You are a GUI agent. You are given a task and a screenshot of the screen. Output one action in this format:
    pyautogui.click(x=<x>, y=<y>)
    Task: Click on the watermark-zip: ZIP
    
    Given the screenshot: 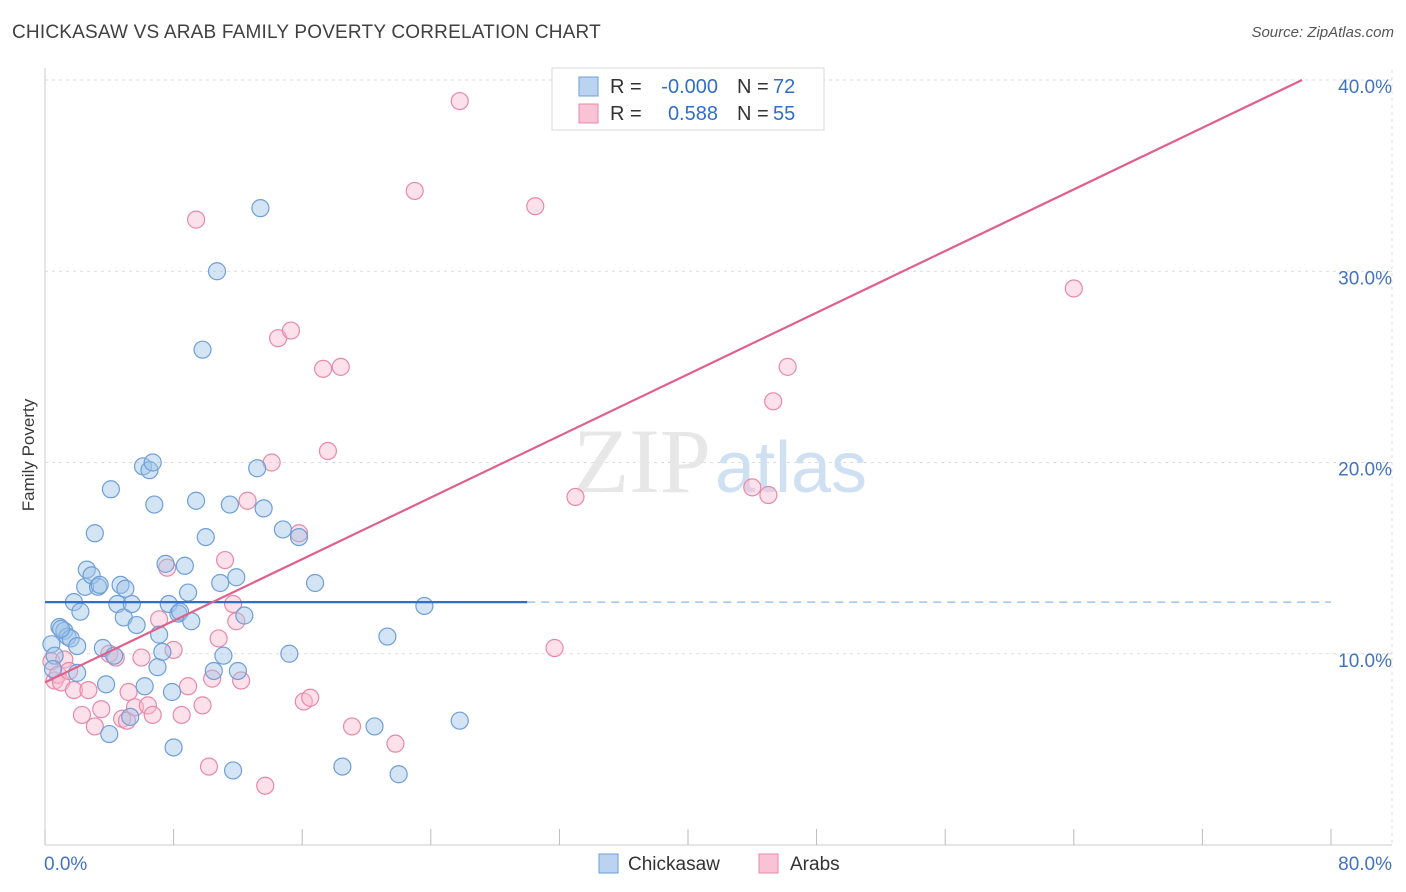 What is the action you would take?
    pyautogui.click(x=642, y=461)
    